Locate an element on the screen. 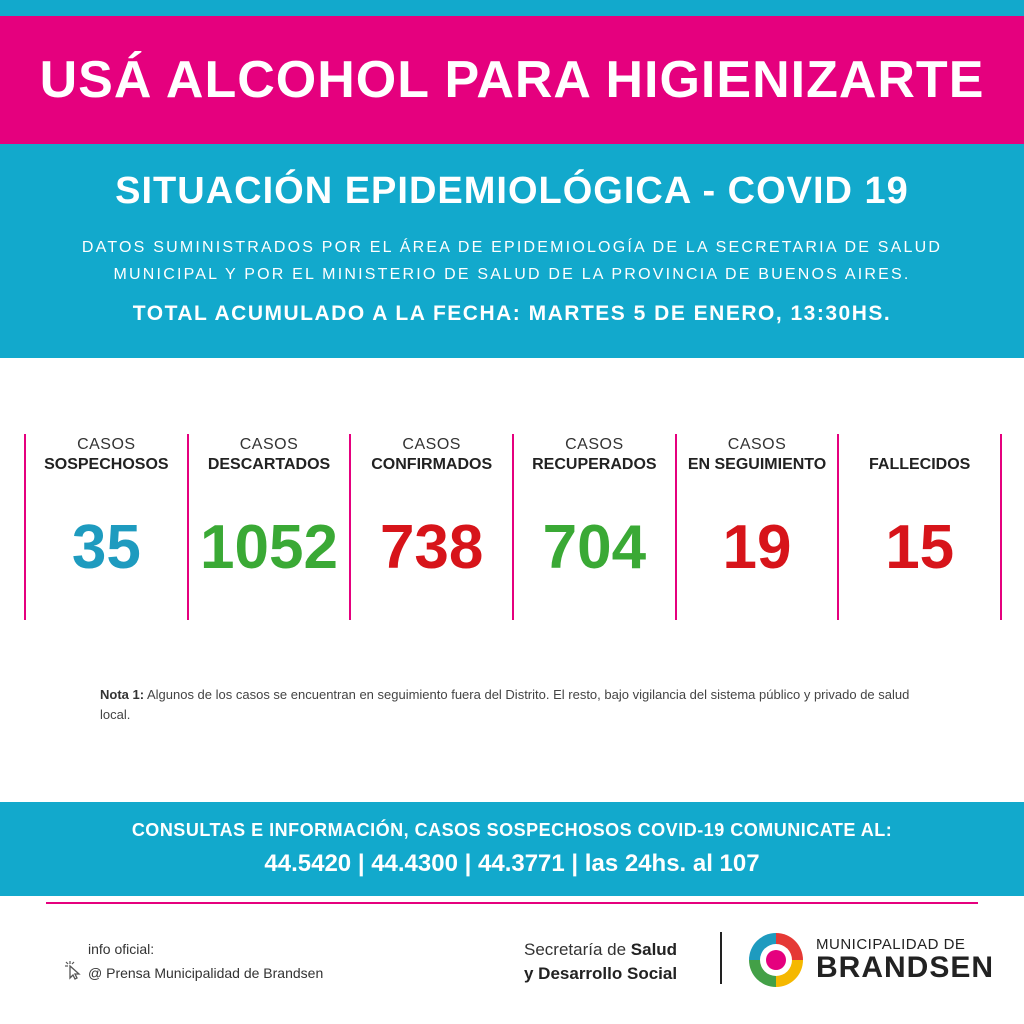 This screenshot has width=1024, height=1024. stat-fallecidos: FALLECIDOS 15 is located at coordinates (920, 527).